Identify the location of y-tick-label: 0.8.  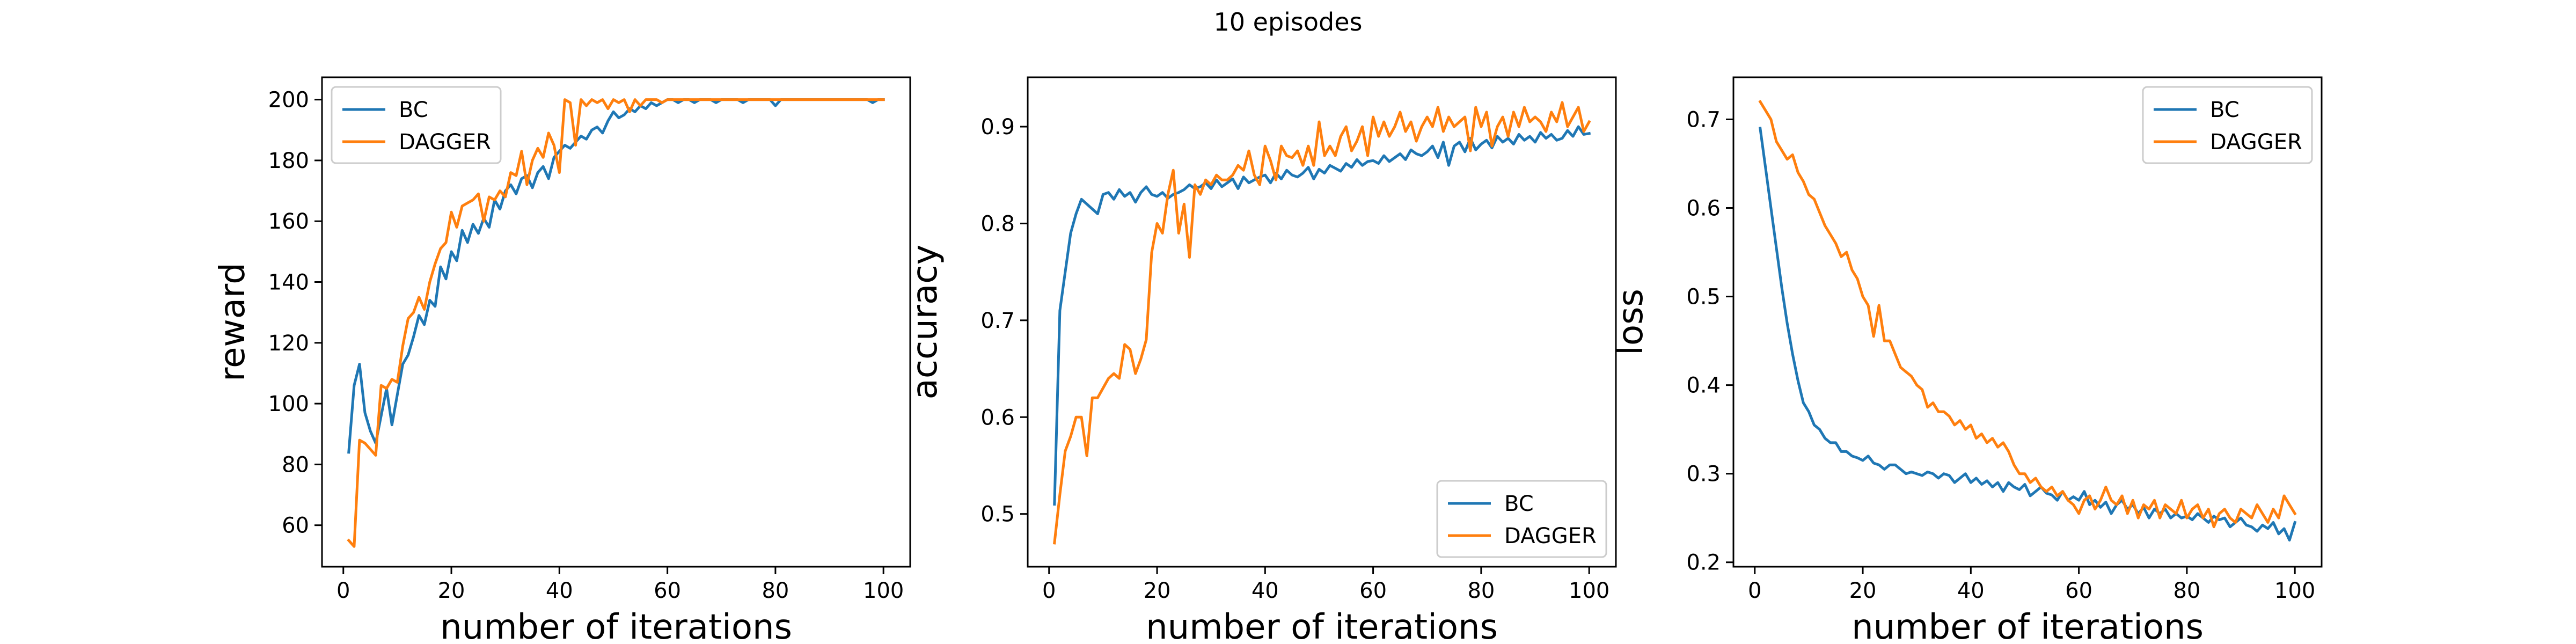
(997, 223).